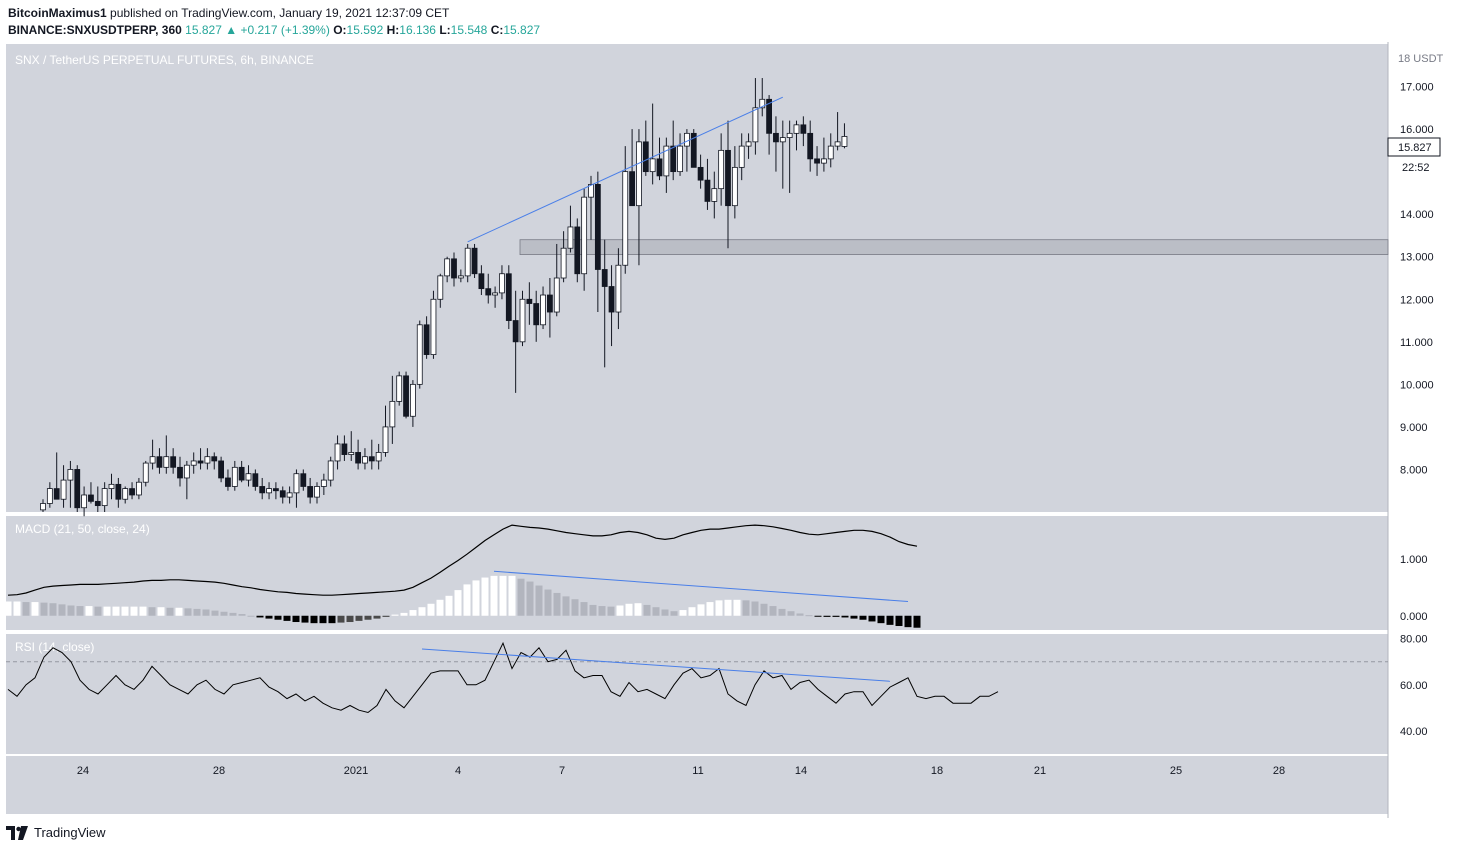 The width and height of the screenshot is (1475, 852). What do you see at coordinates (1417, 258) in the screenshot?
I see `price-tick-label: 13.000` at bounding box center [1417, 258].